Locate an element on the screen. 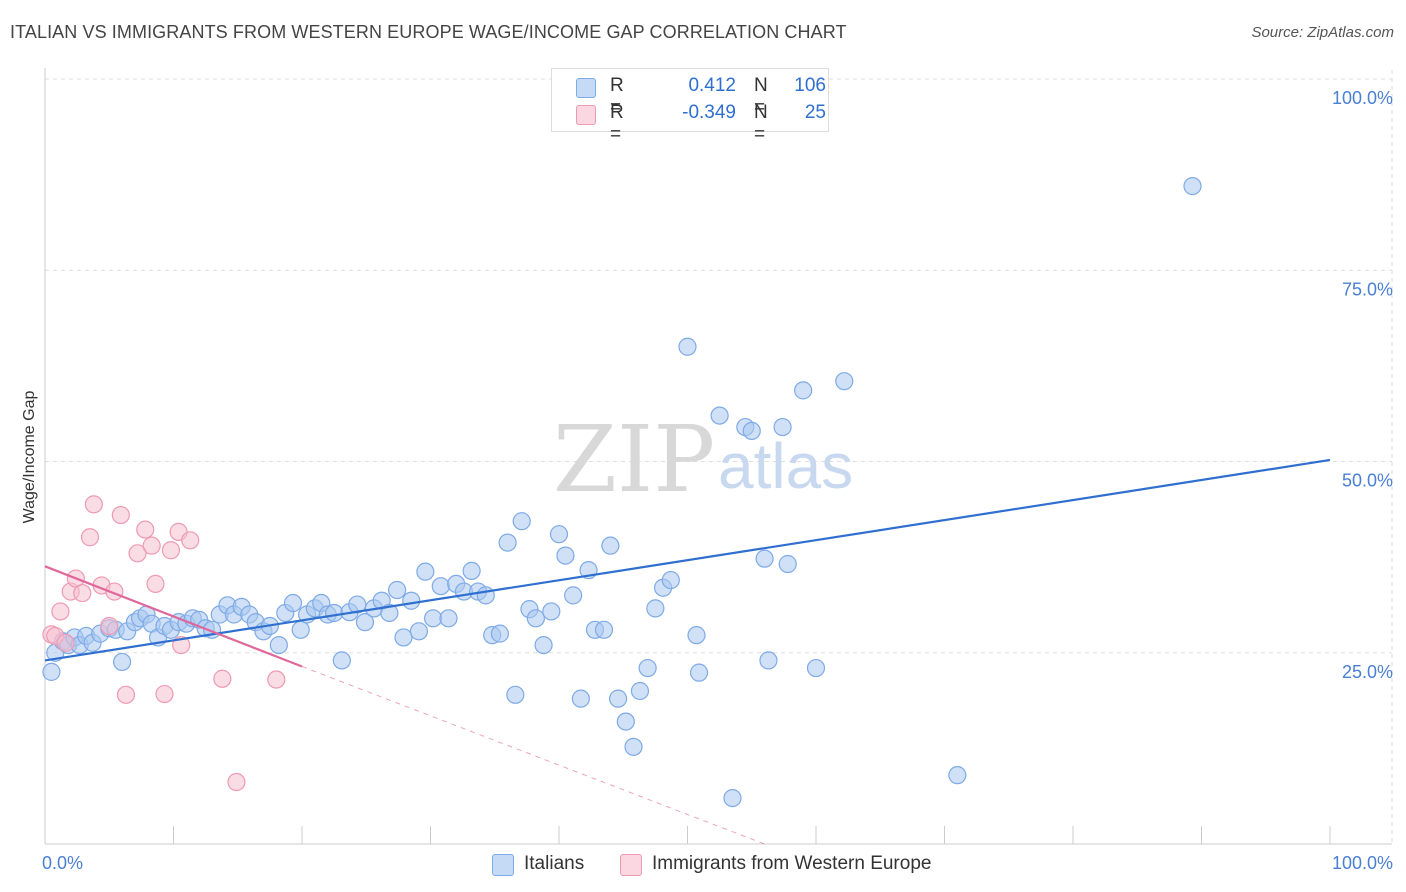 The height and width of the screenshot is (892, 1406). x-tick-label: 0.0% is located at coordinates (62, 863).